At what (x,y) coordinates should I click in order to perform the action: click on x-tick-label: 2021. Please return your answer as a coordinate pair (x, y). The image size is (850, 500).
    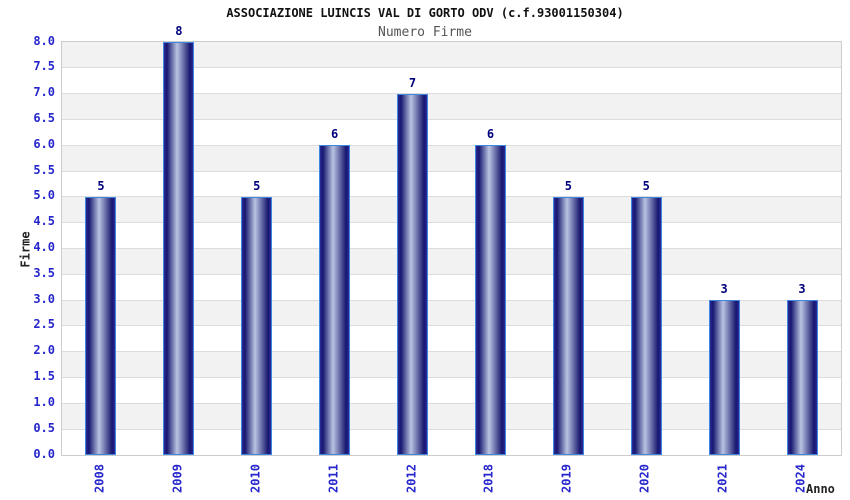
    Looking at the image, I should click on (722, 478).